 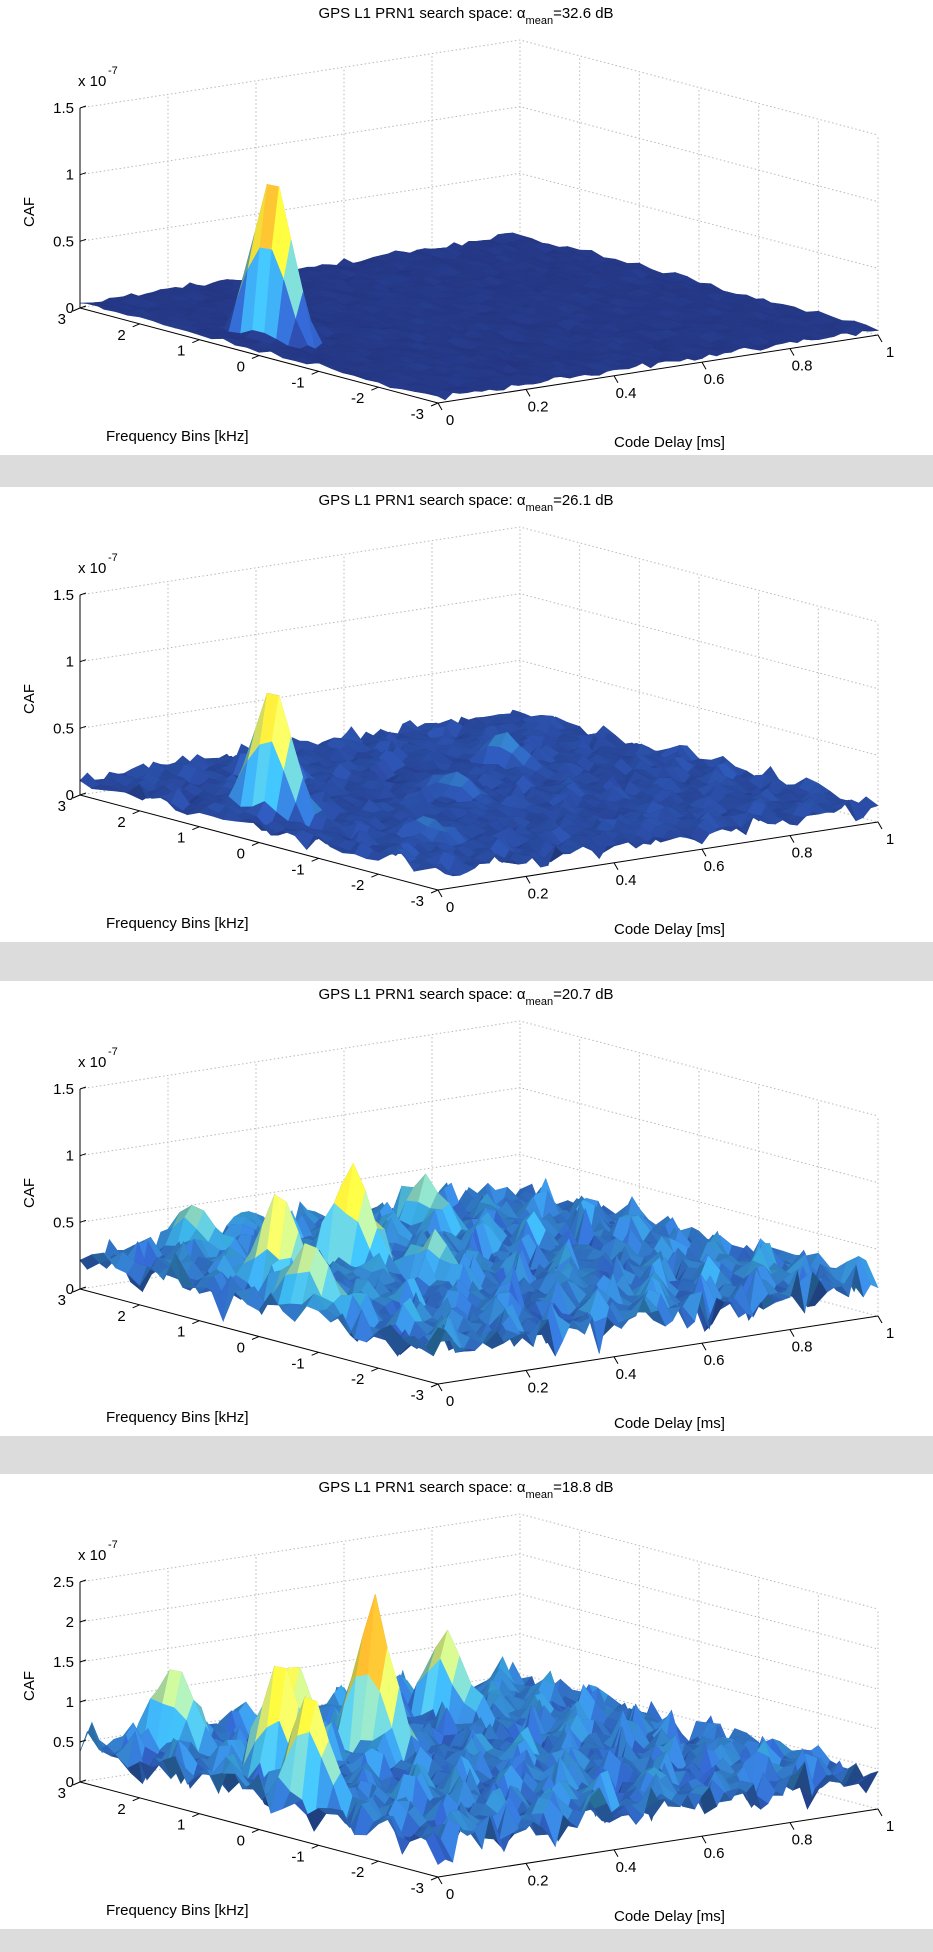 What do you see at coordinates (357, 885) in the screenshot?
I see `y-tick-label: -2` at bounding box center [357, 885].